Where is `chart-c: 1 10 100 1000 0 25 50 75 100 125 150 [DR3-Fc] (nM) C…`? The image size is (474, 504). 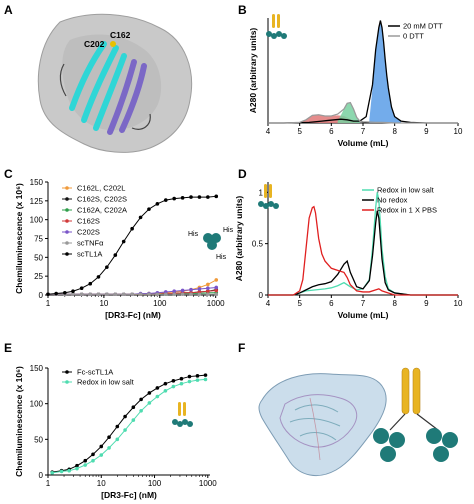
chart-c: 1 10 100 1000 0 25 50 75 100 125 150 [DR3-Fc] (nM) C… is located at coordinates (119, 249).